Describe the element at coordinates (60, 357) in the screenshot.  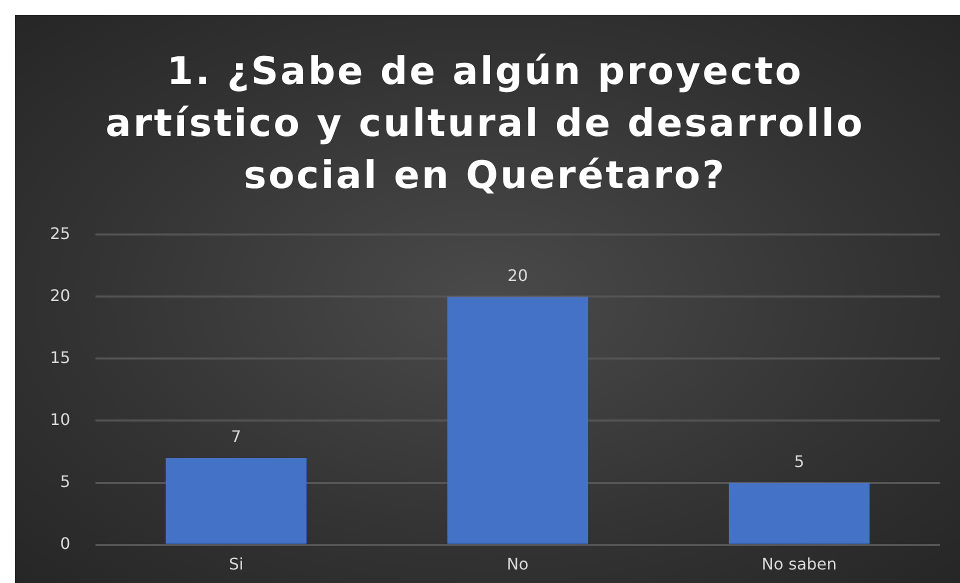
I see `y-tick-label: 15` at that location.